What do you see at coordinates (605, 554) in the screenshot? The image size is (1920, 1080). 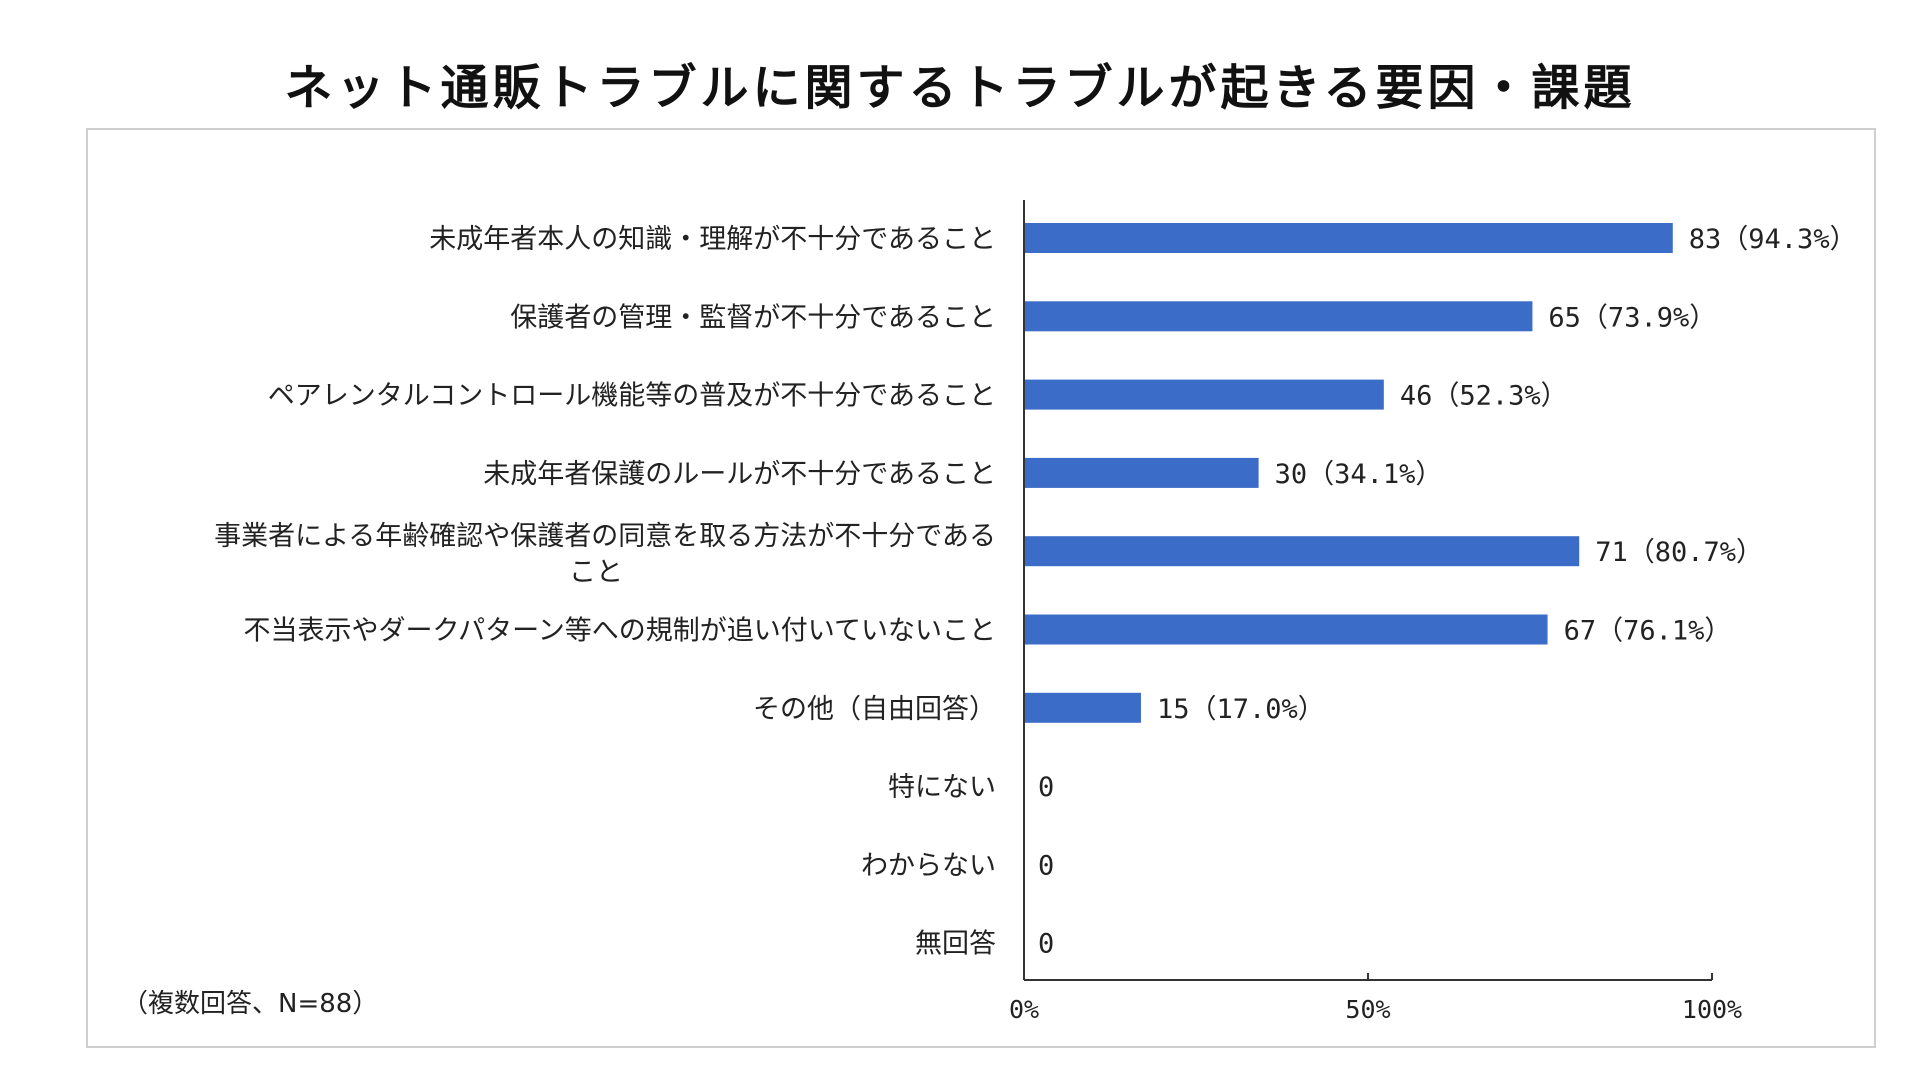 I see `category-label: 事業者による年齢確認や保護者の同意を取る方法が不十分であること` at bounding box center [605, 554].